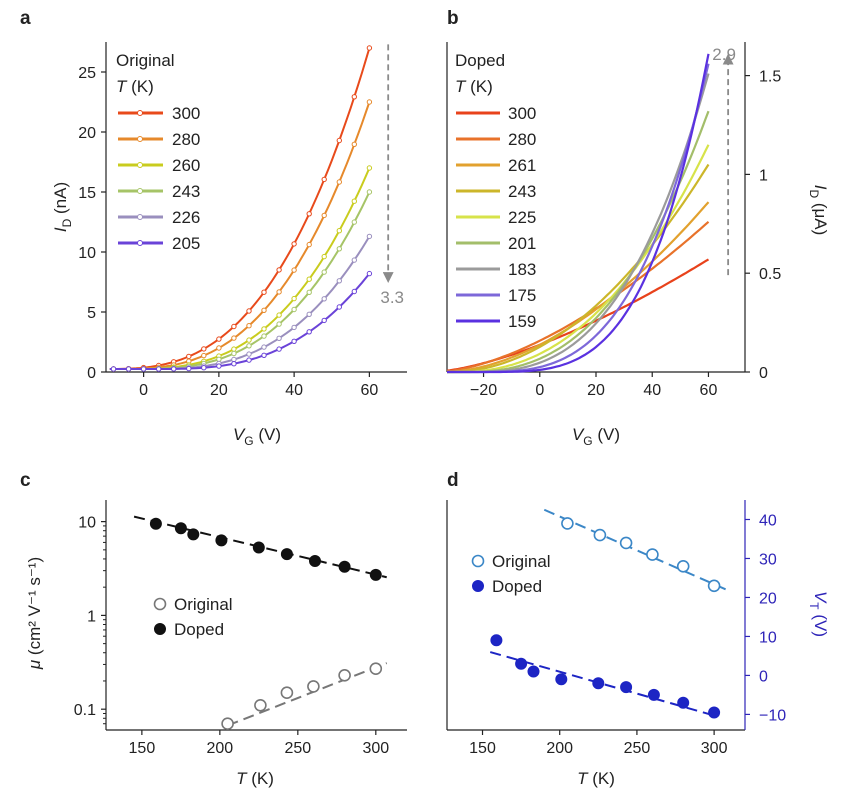 The height and width of the screenshot is (801, 851). Describe the element at coordinates (91, 616) in the screenshot. I see `c-y-tick-label: 1` at that location.